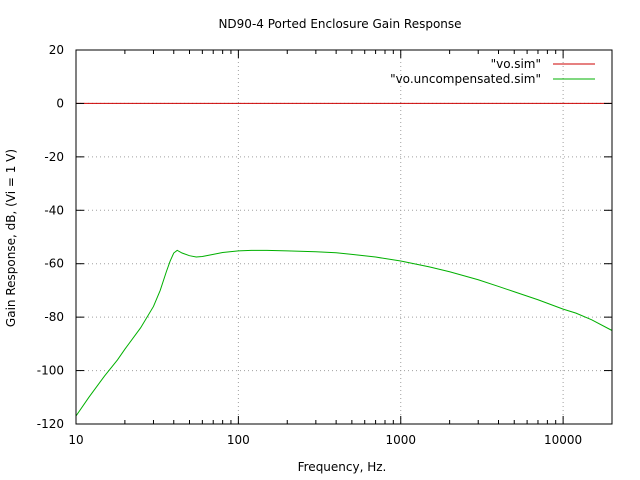 This screenshot has height=480, width=640. Describe the element at coordinates (516, 64) in the screenshot. I see `legend-label: "vo.sim"` at that location.